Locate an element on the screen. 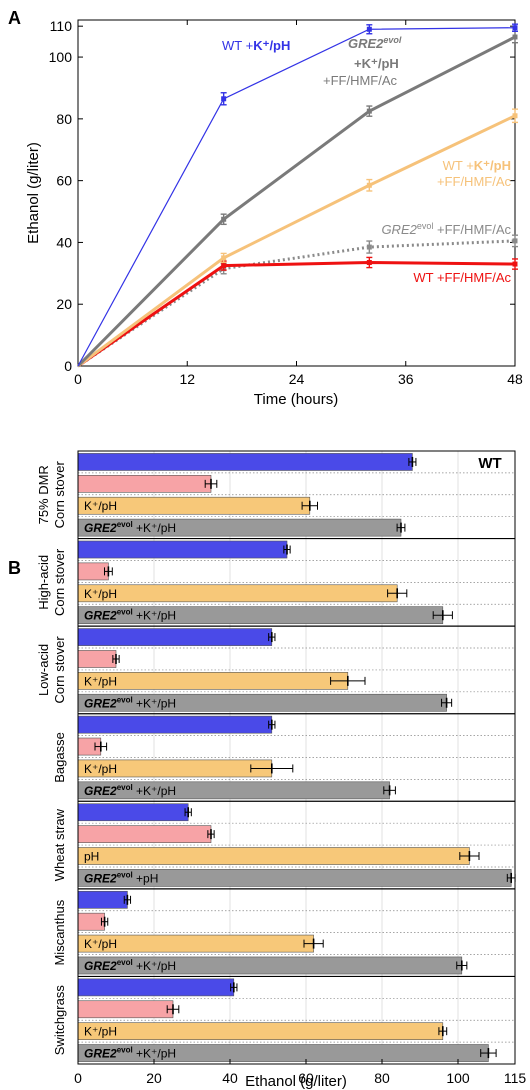 This screenshot has width=530, height=1090. y-tick-label: 110 is located at coordinates (61, 26).